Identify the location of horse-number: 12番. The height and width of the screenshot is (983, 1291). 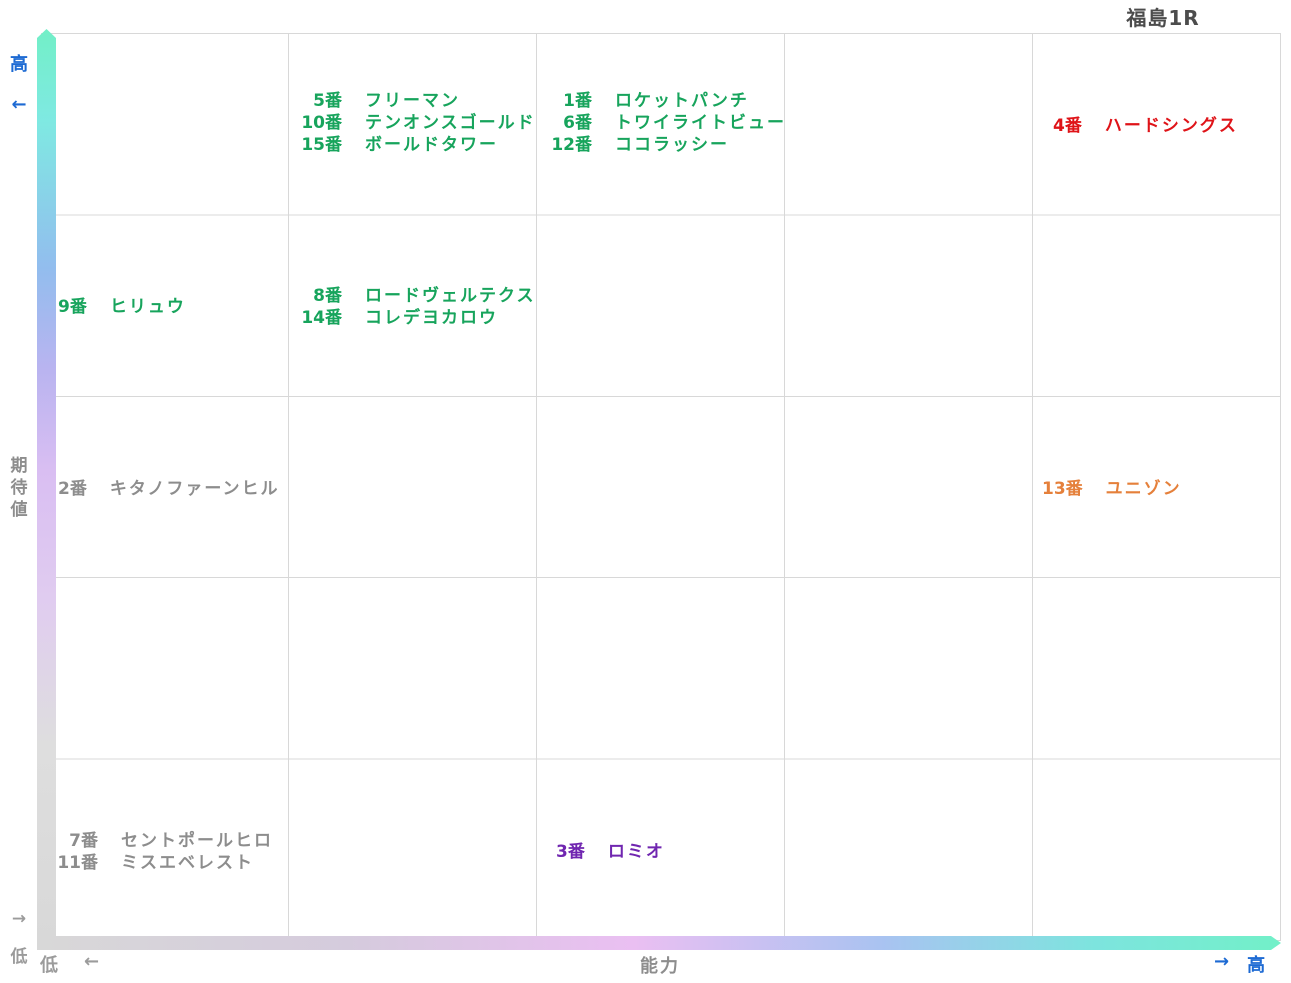
(571, 145).